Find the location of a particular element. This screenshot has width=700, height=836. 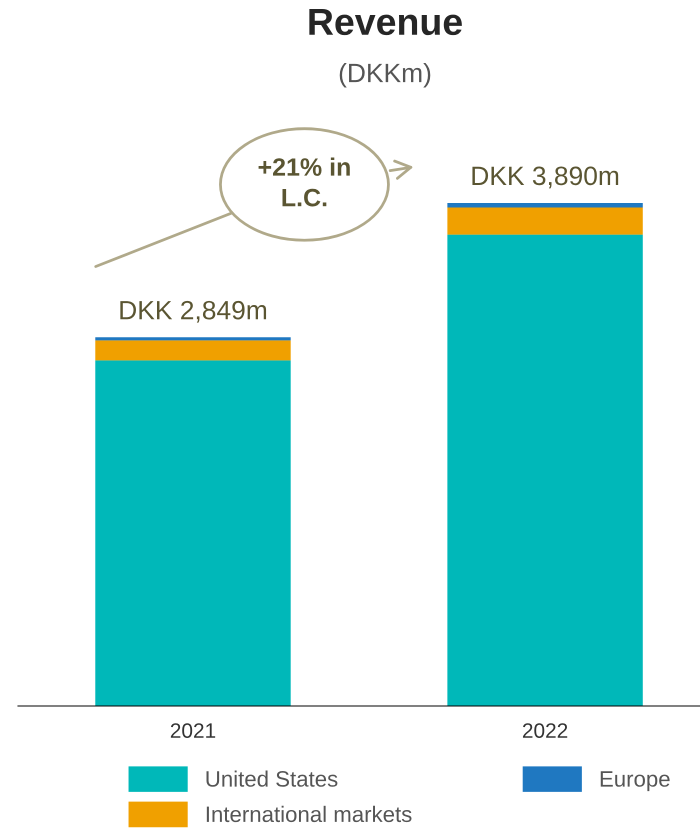

x-tick-label: 2022 is located at coordinates (545, 730).